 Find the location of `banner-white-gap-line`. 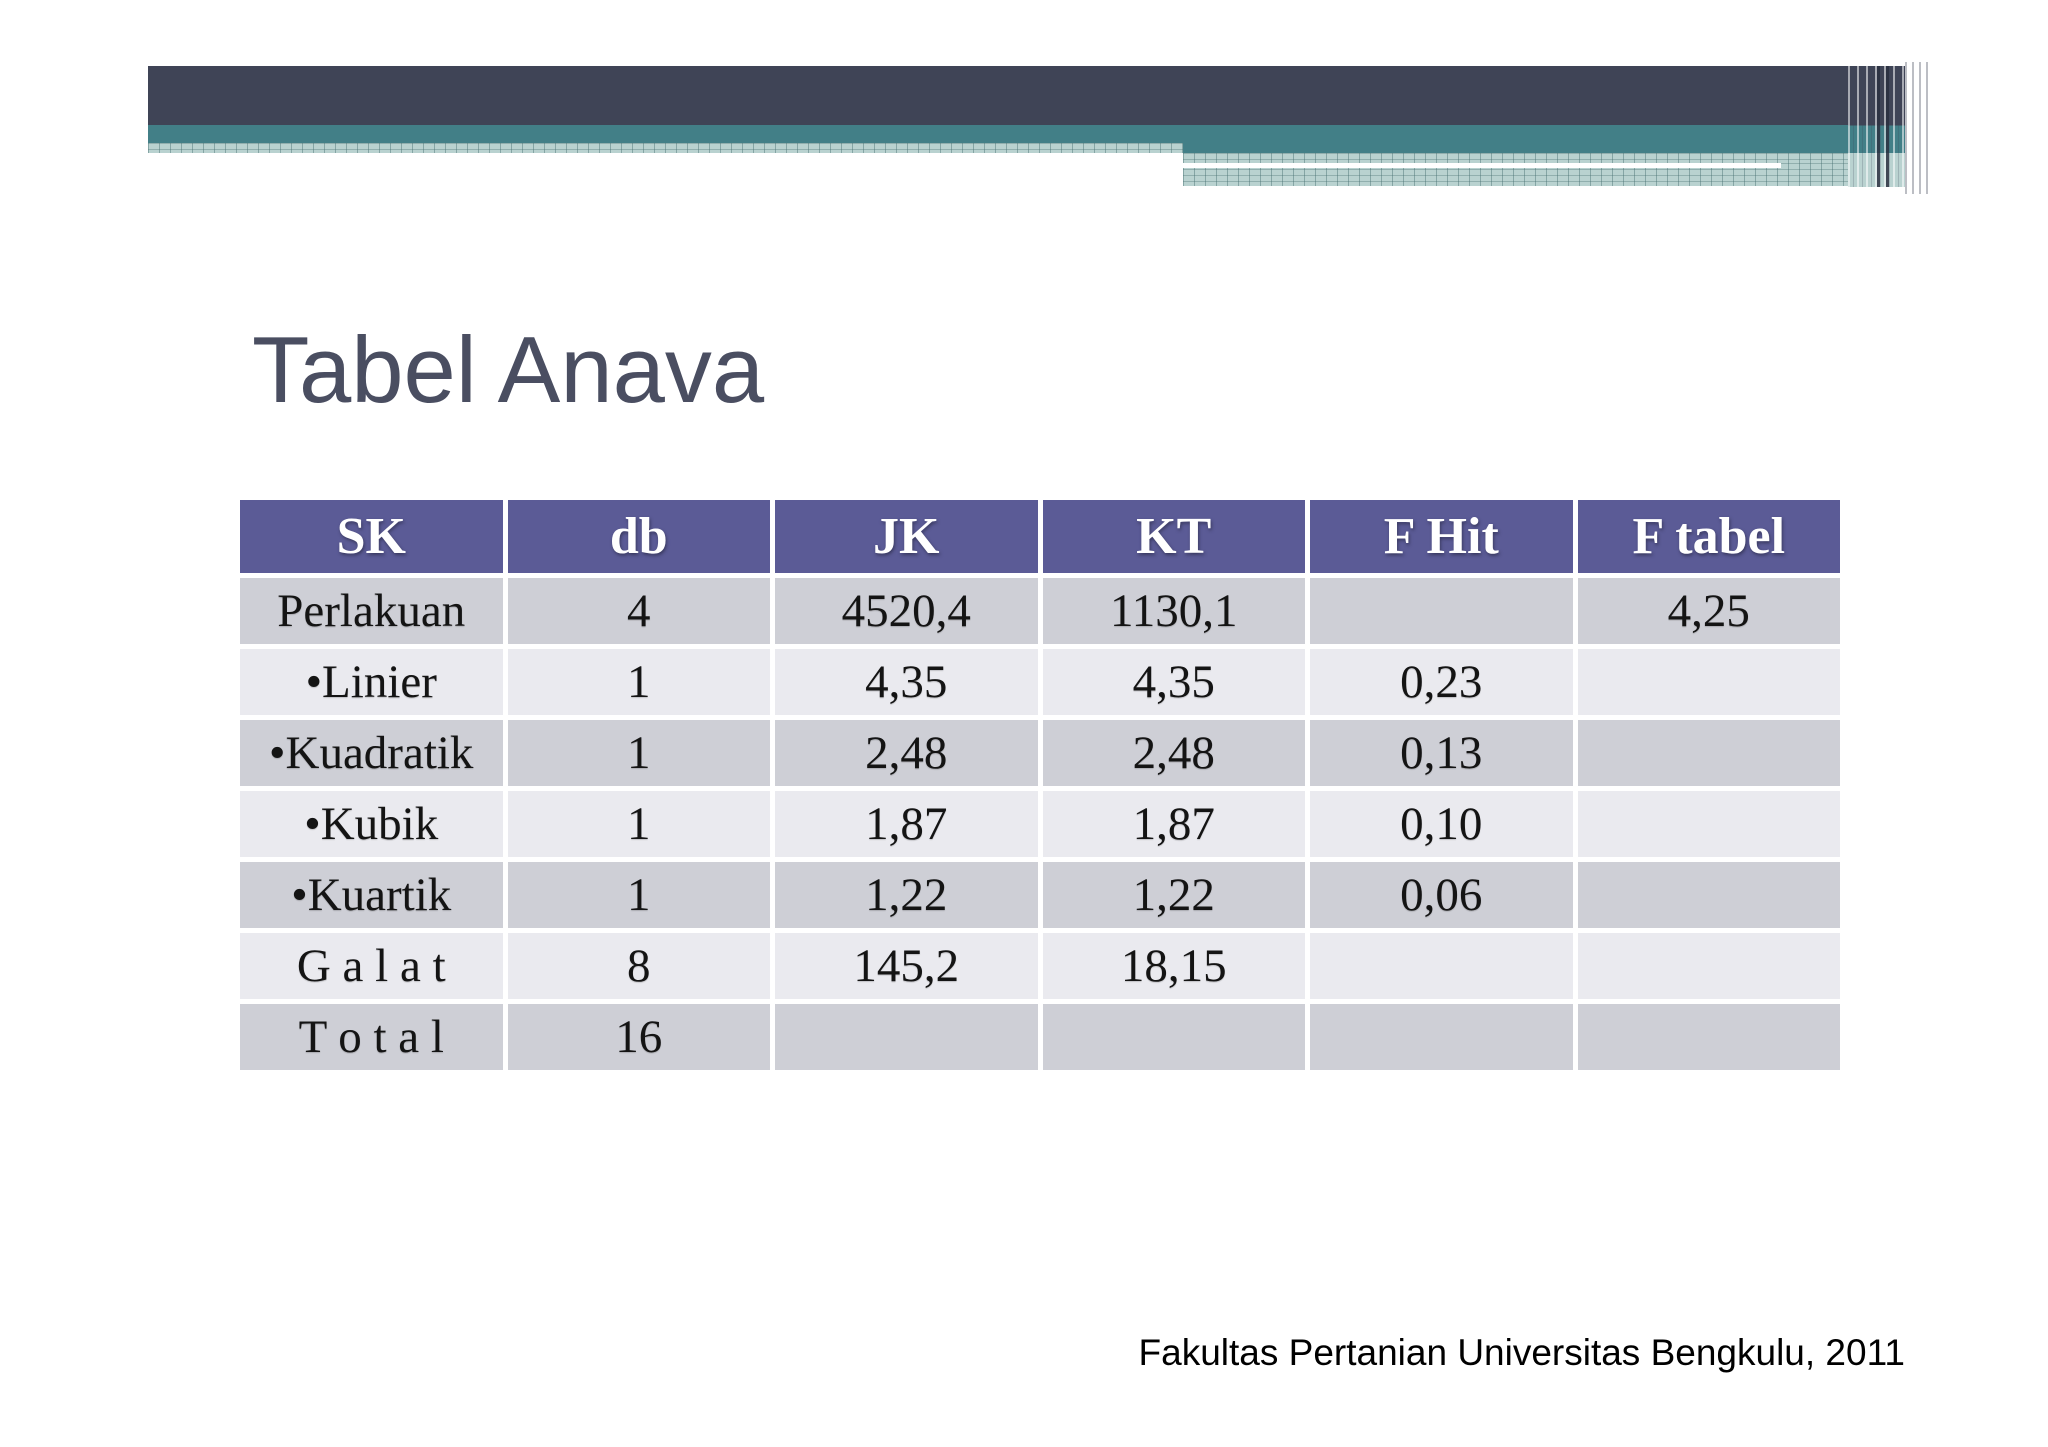

banner-white-gap-line is located at coordinates (1482, 165).